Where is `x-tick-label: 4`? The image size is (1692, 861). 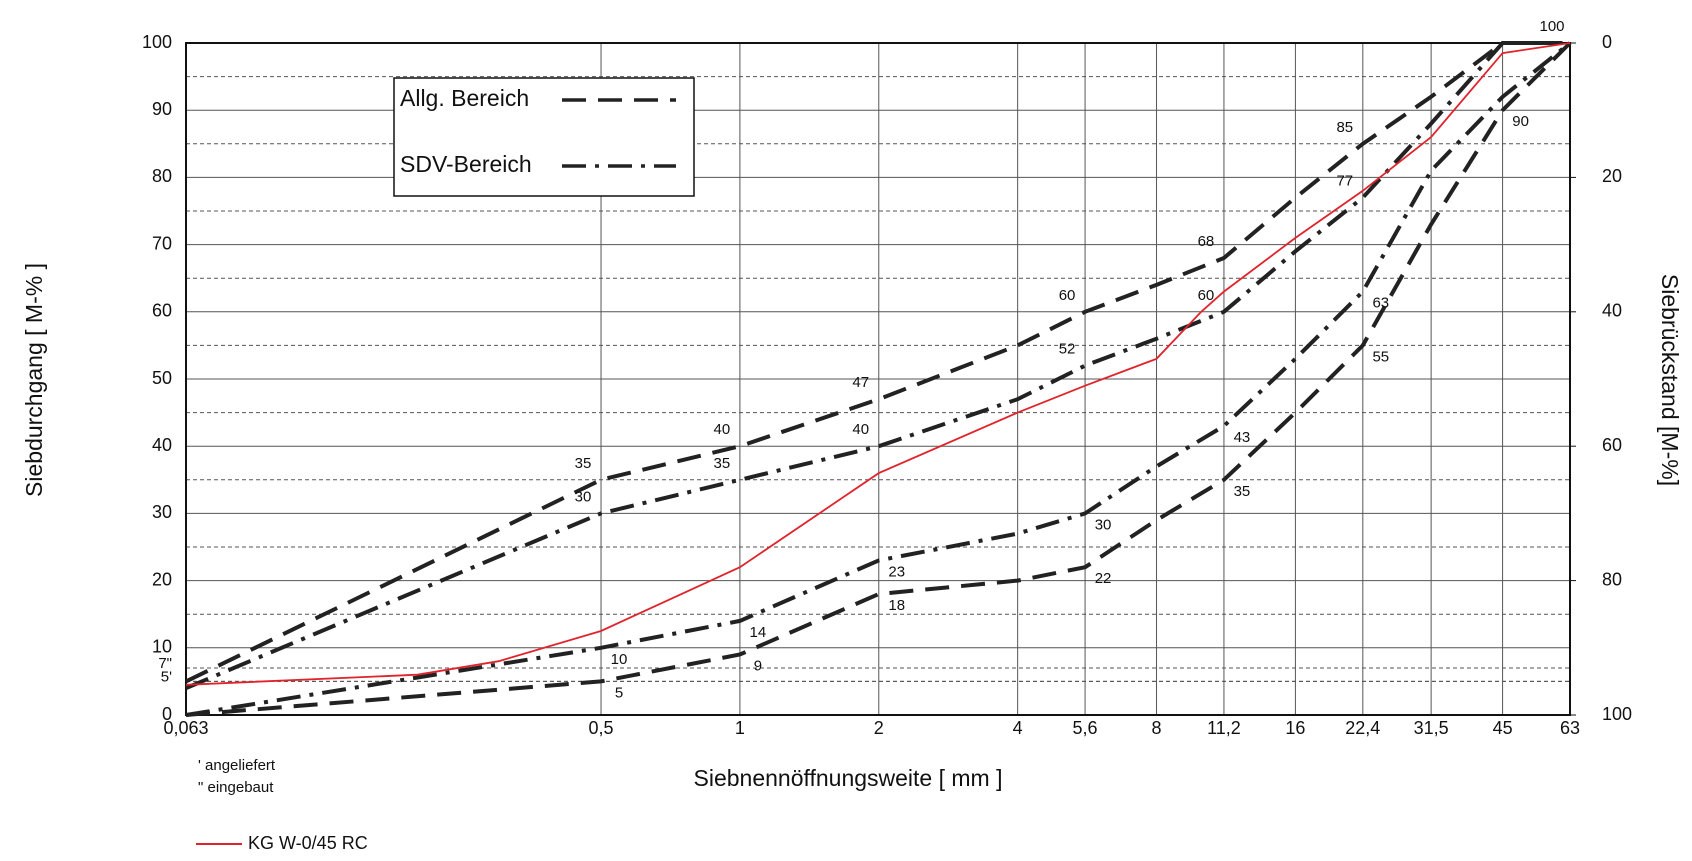 x-tick-label: 4 is located at coordinates (1018, 728).